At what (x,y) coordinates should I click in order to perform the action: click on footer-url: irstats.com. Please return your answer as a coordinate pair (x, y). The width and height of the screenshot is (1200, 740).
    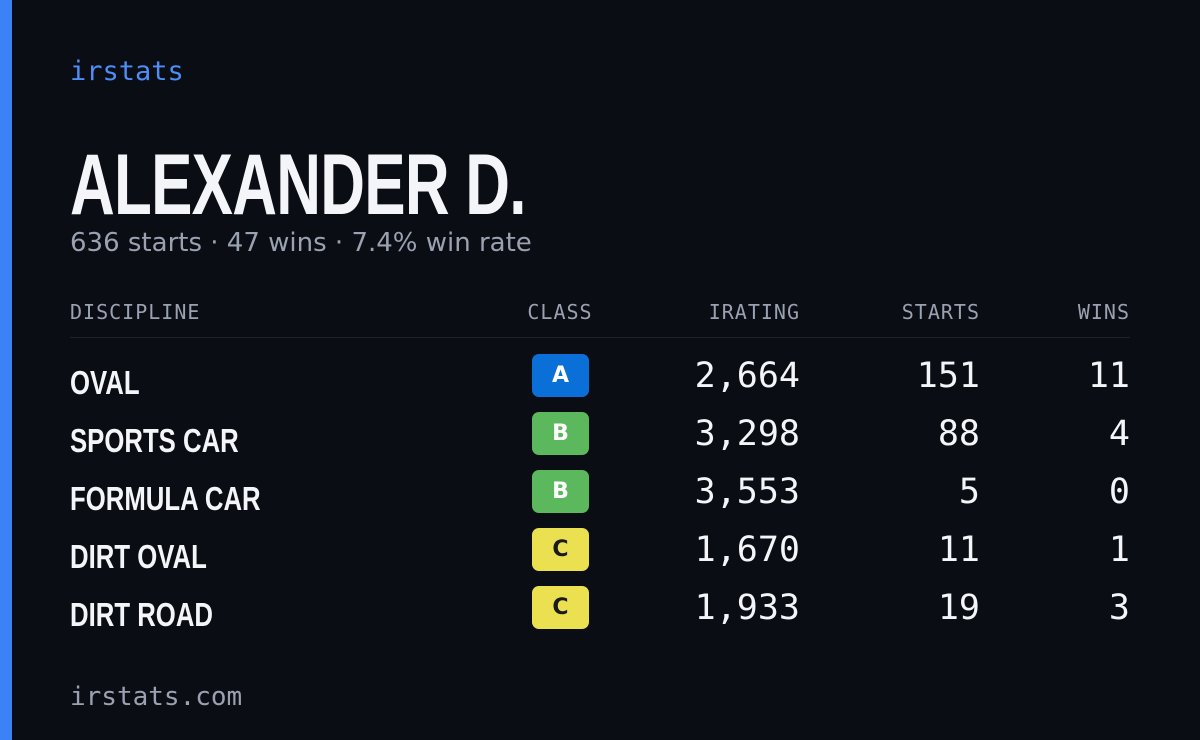
    Looking at the image, I should click on (156, 697).